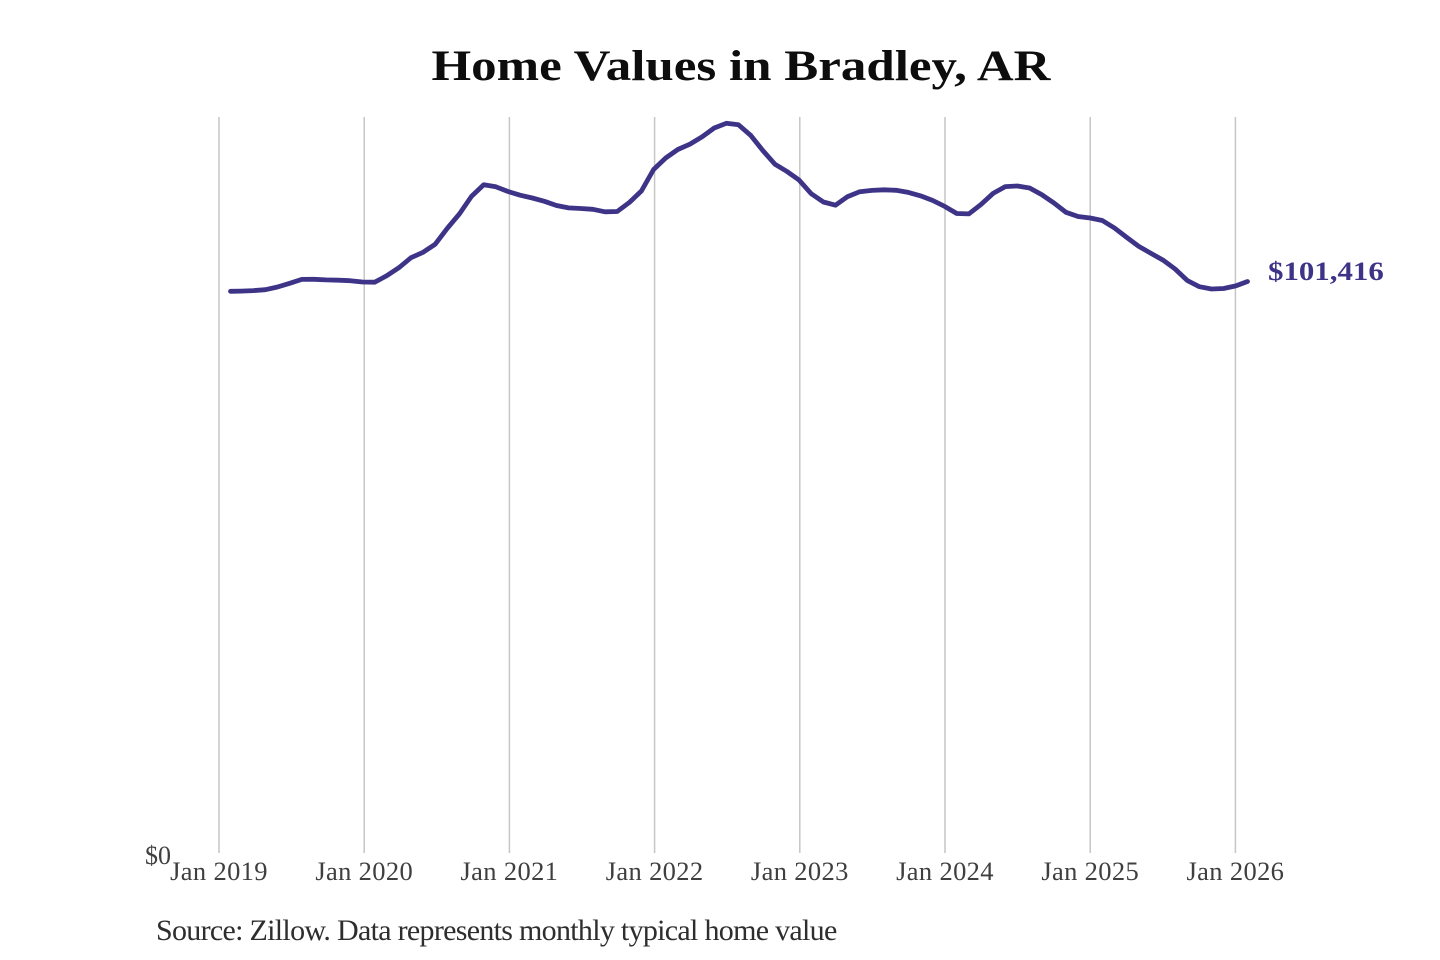 Image resolution: width=1440 pixels, height=960 pixels. Describe the element at coordinates (1326, 272) in the screenshot. I see `svg-text: $101,416` at that location.